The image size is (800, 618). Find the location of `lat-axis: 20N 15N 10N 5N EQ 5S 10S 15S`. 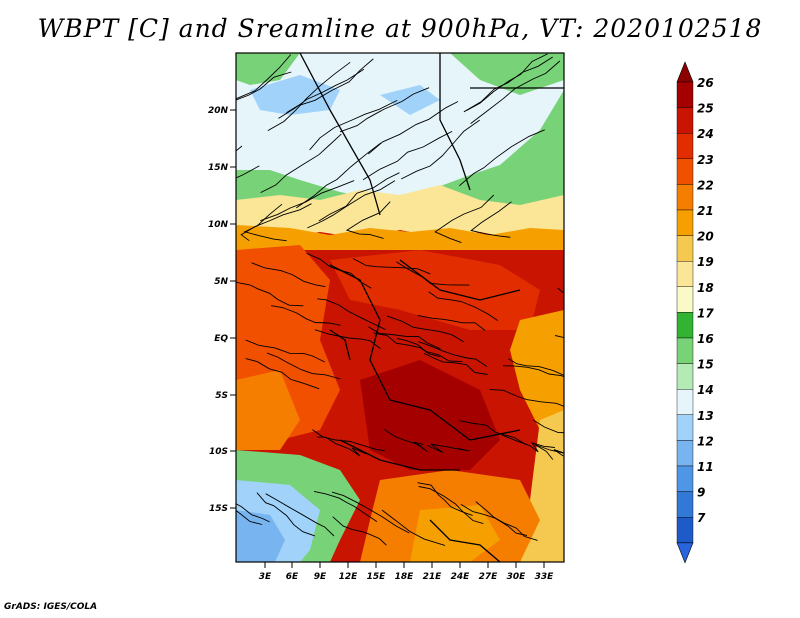

lat-axis: 20N 15N 10N 5N EQ 5S 10S 15S is located at coordinates (222, 310).